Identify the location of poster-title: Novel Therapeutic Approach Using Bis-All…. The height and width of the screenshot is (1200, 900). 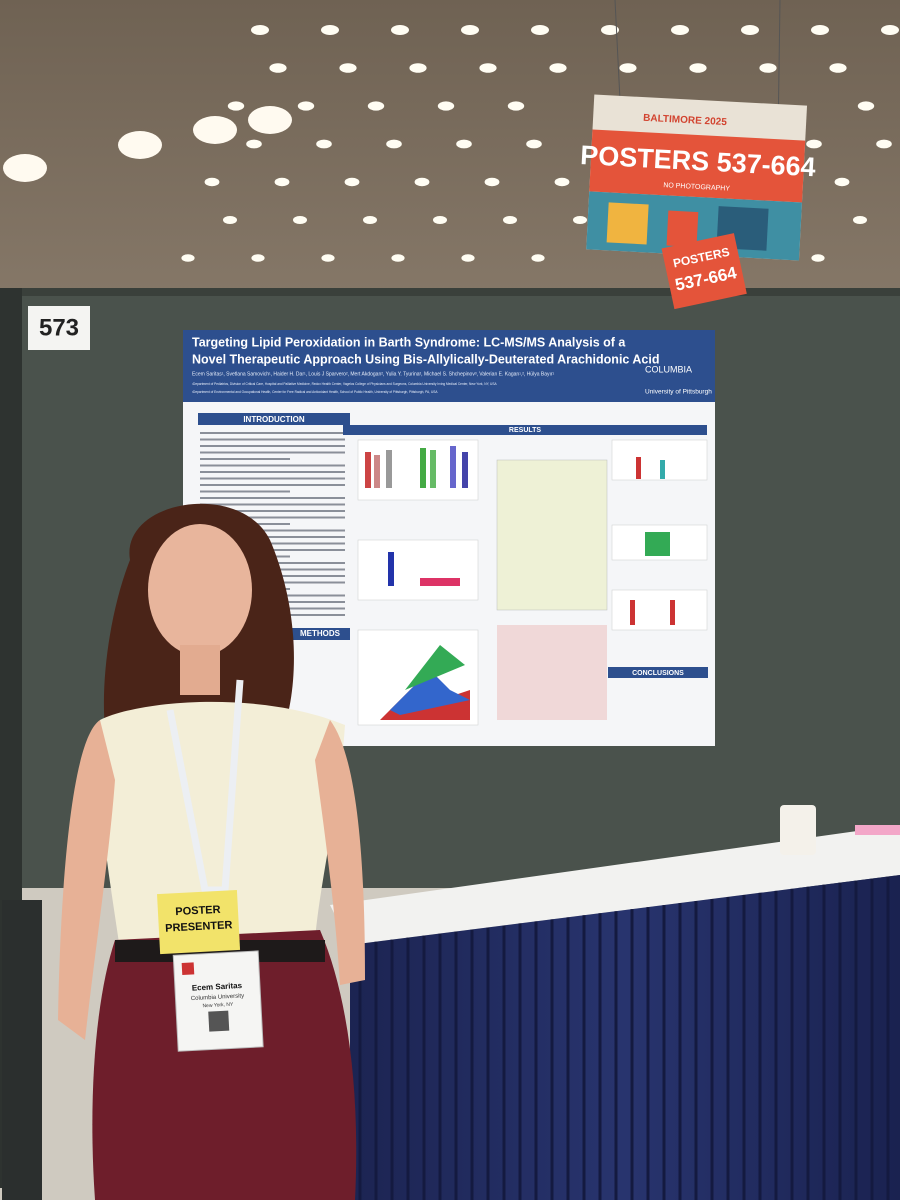
(425, 359).